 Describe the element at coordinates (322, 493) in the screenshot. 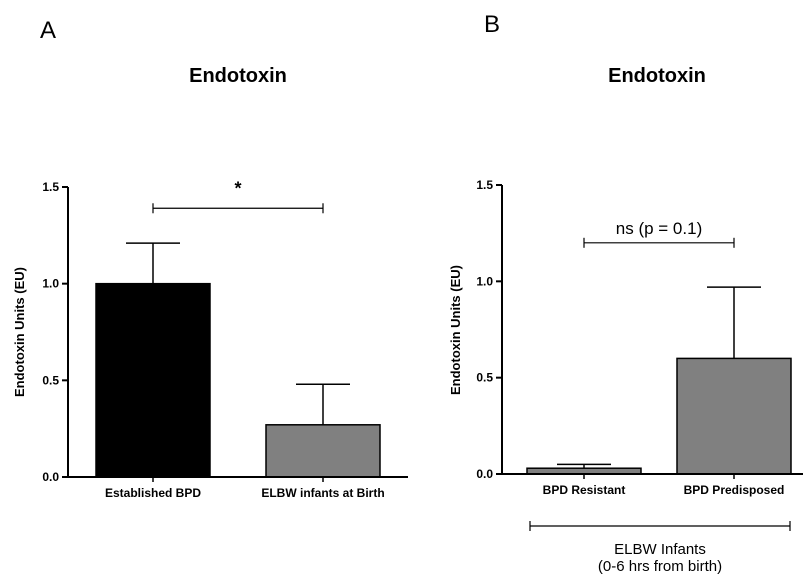

I see `x-tick-label: ELBW infants at Birth` at that location.